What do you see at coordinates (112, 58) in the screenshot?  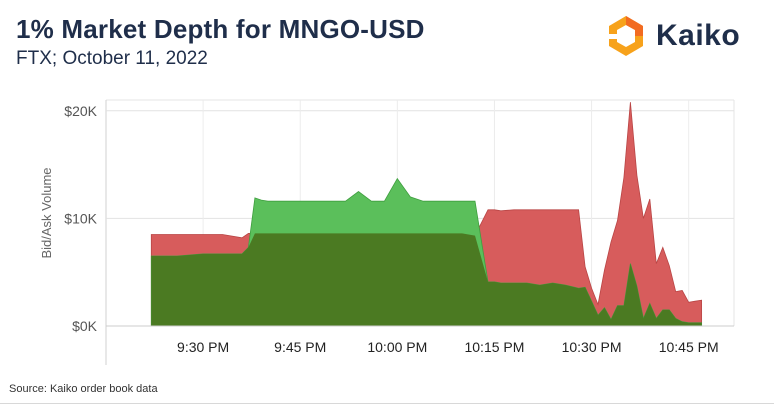 I see `chart-subtitle: FTX; October 11, 2022` at bounding box center [112, 58].